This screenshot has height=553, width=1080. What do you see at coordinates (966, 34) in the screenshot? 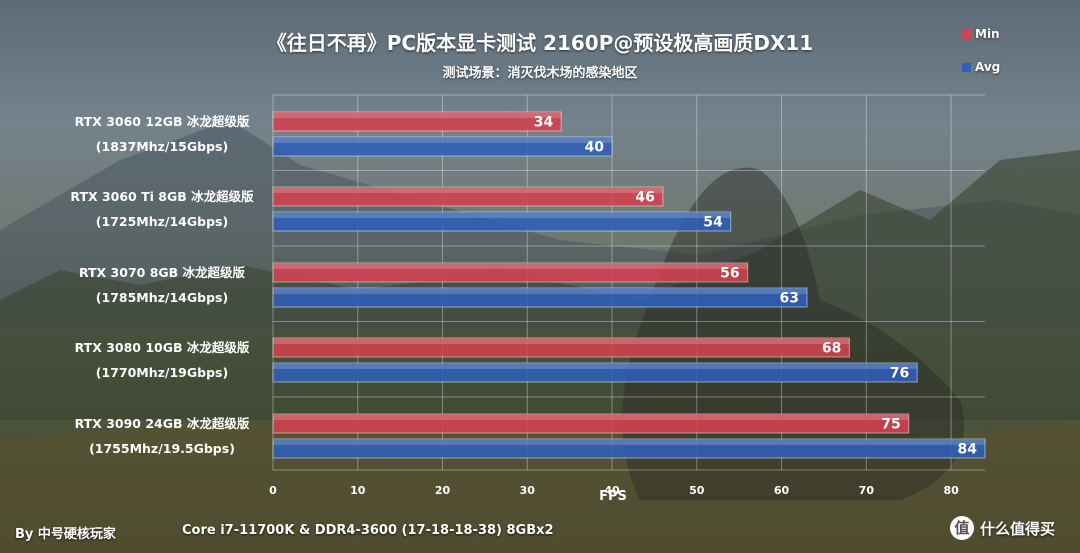
I see `legend-swatch-min` at bounding box center [966, 34].